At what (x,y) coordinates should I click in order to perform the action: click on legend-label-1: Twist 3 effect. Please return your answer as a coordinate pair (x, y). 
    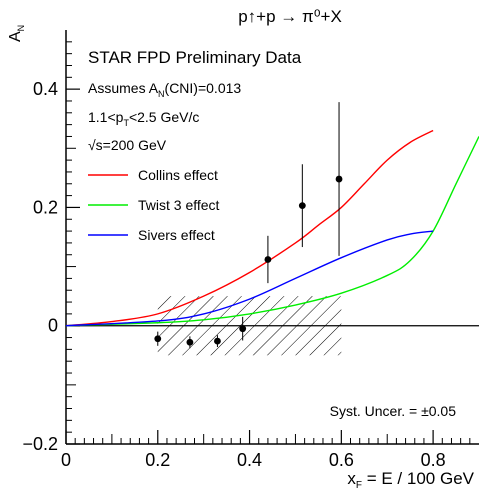
    Looking at the image, I should click on (179, 205).